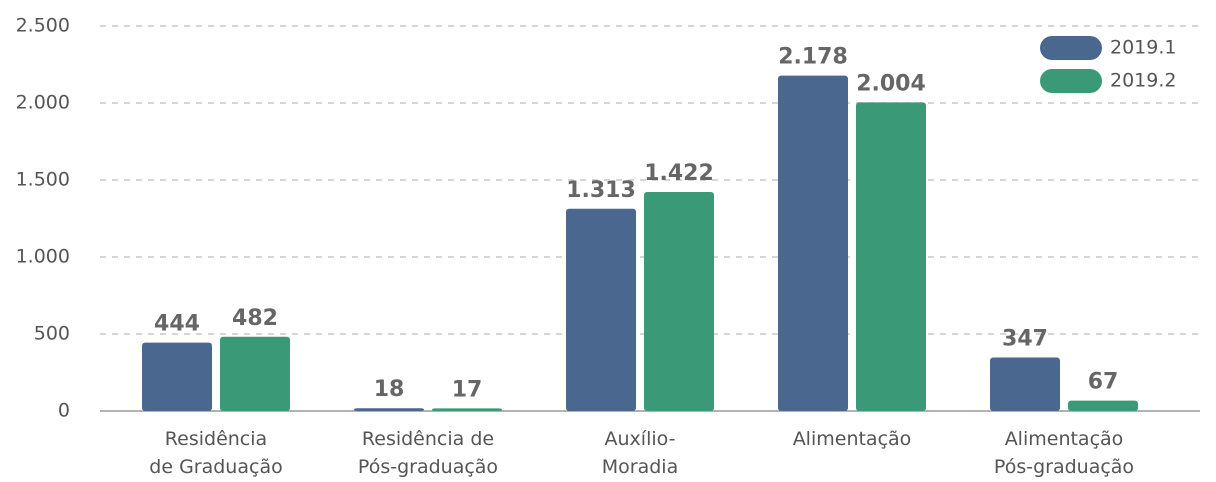 This screenshot has width=1216, height=482. What do you see at coordinates (255, 318) in the screenshot?
I see `value-label: 482` at bounding box center [255, 318].